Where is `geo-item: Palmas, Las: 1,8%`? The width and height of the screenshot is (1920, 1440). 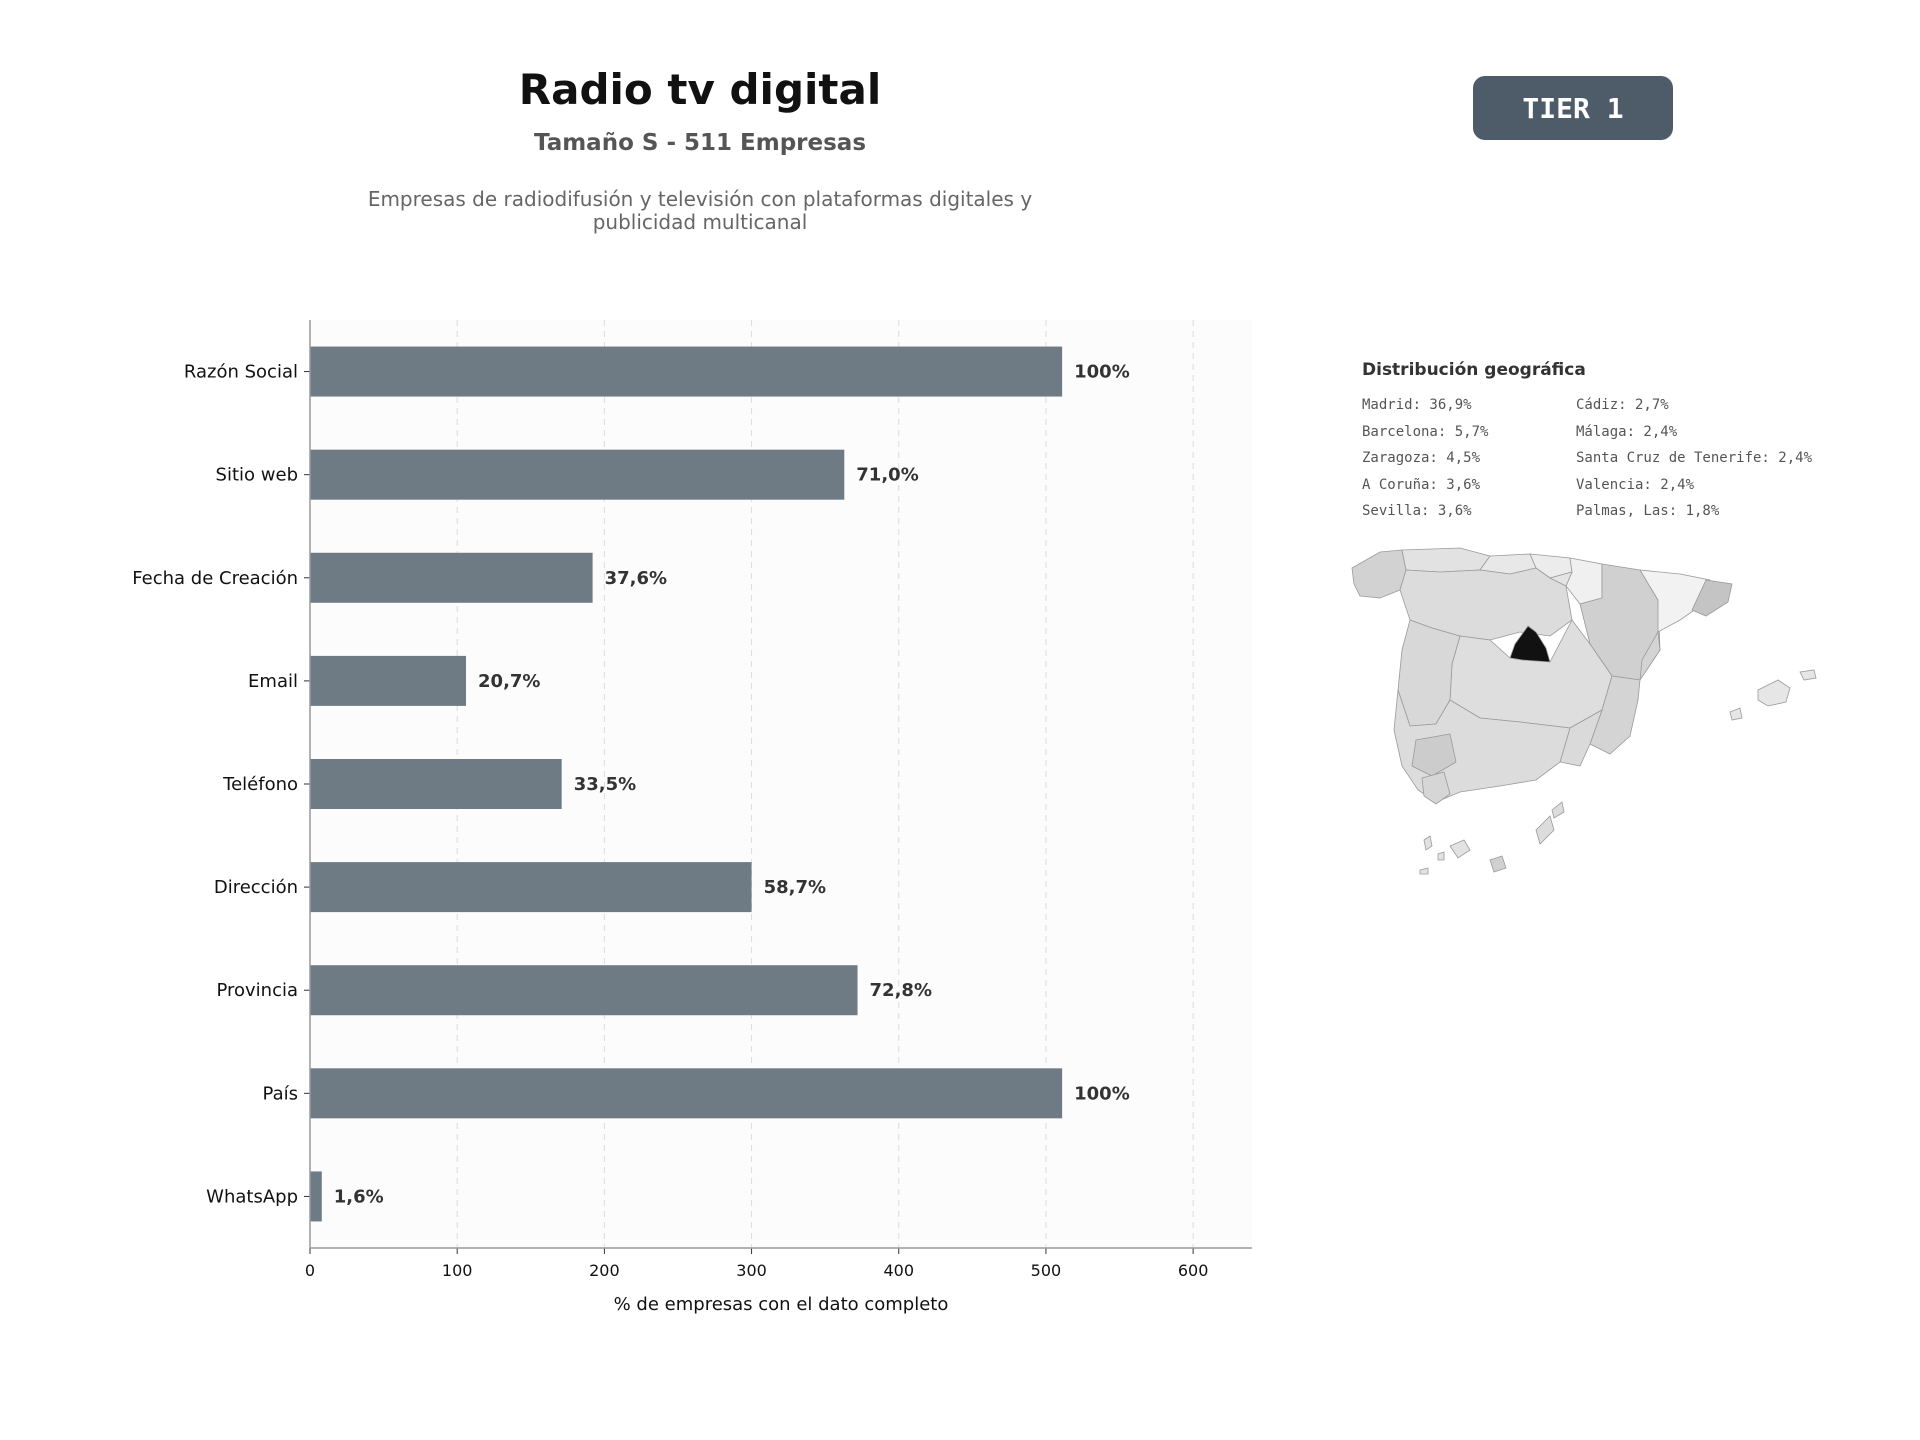
geo-item: Palmas, Las: 1,8% is located at coordinates (1648, 511).